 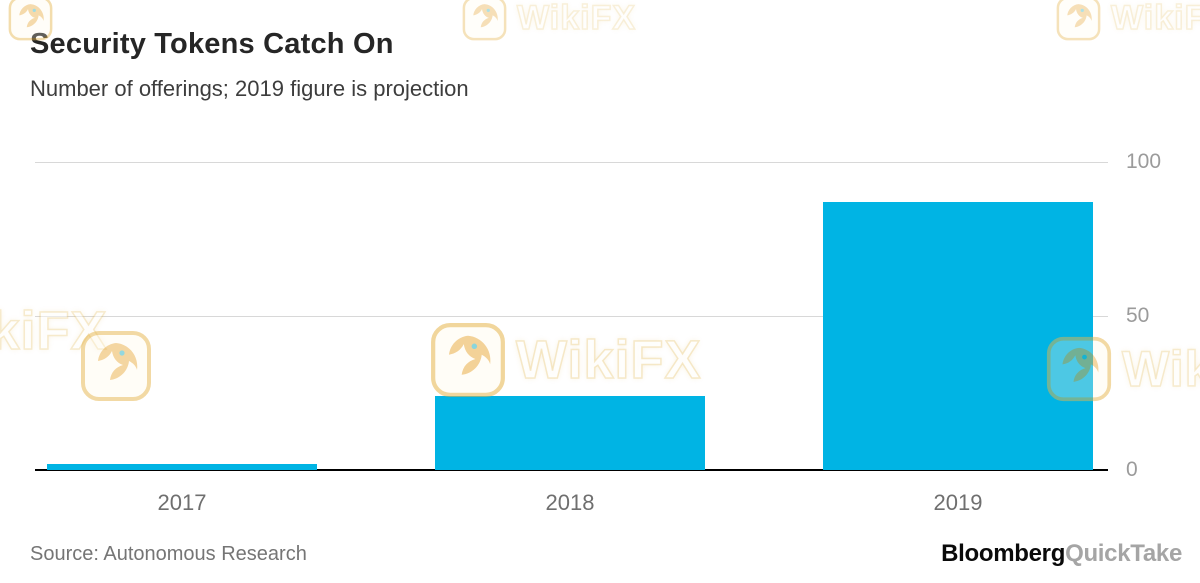 I want to click on bloomberg-quicktake-logo: BloombergQuickTake, so click(x=1061, y=554).